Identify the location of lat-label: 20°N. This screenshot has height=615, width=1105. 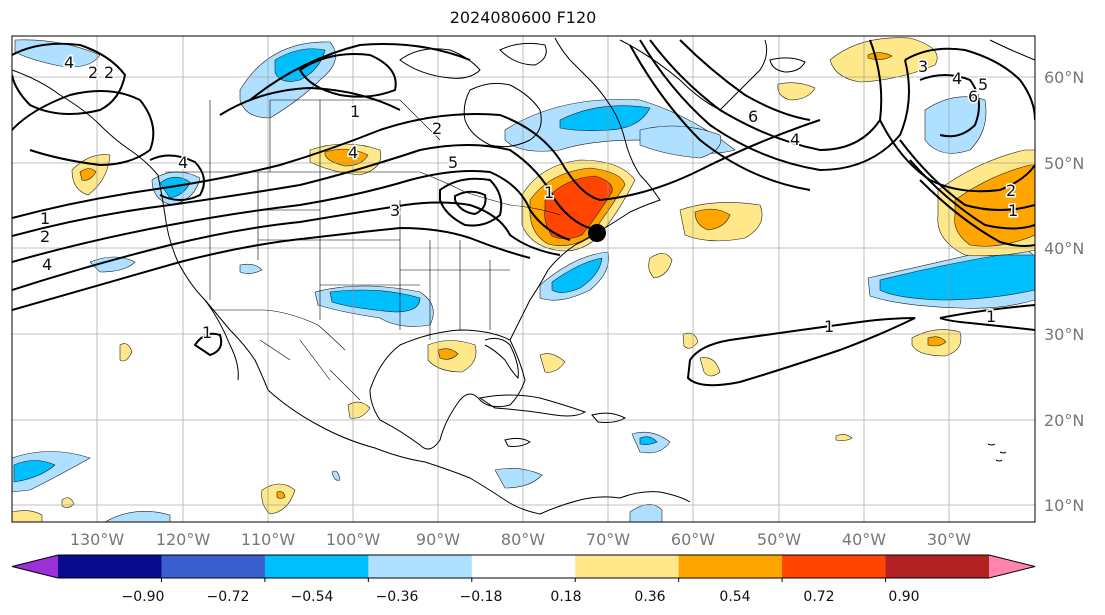
(1064, 420).